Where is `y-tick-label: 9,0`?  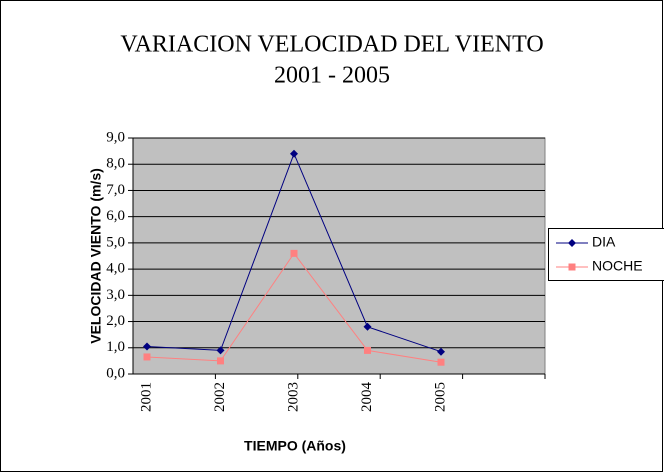
y-tick-label: 9,0 is located at coordinates (115, 137).